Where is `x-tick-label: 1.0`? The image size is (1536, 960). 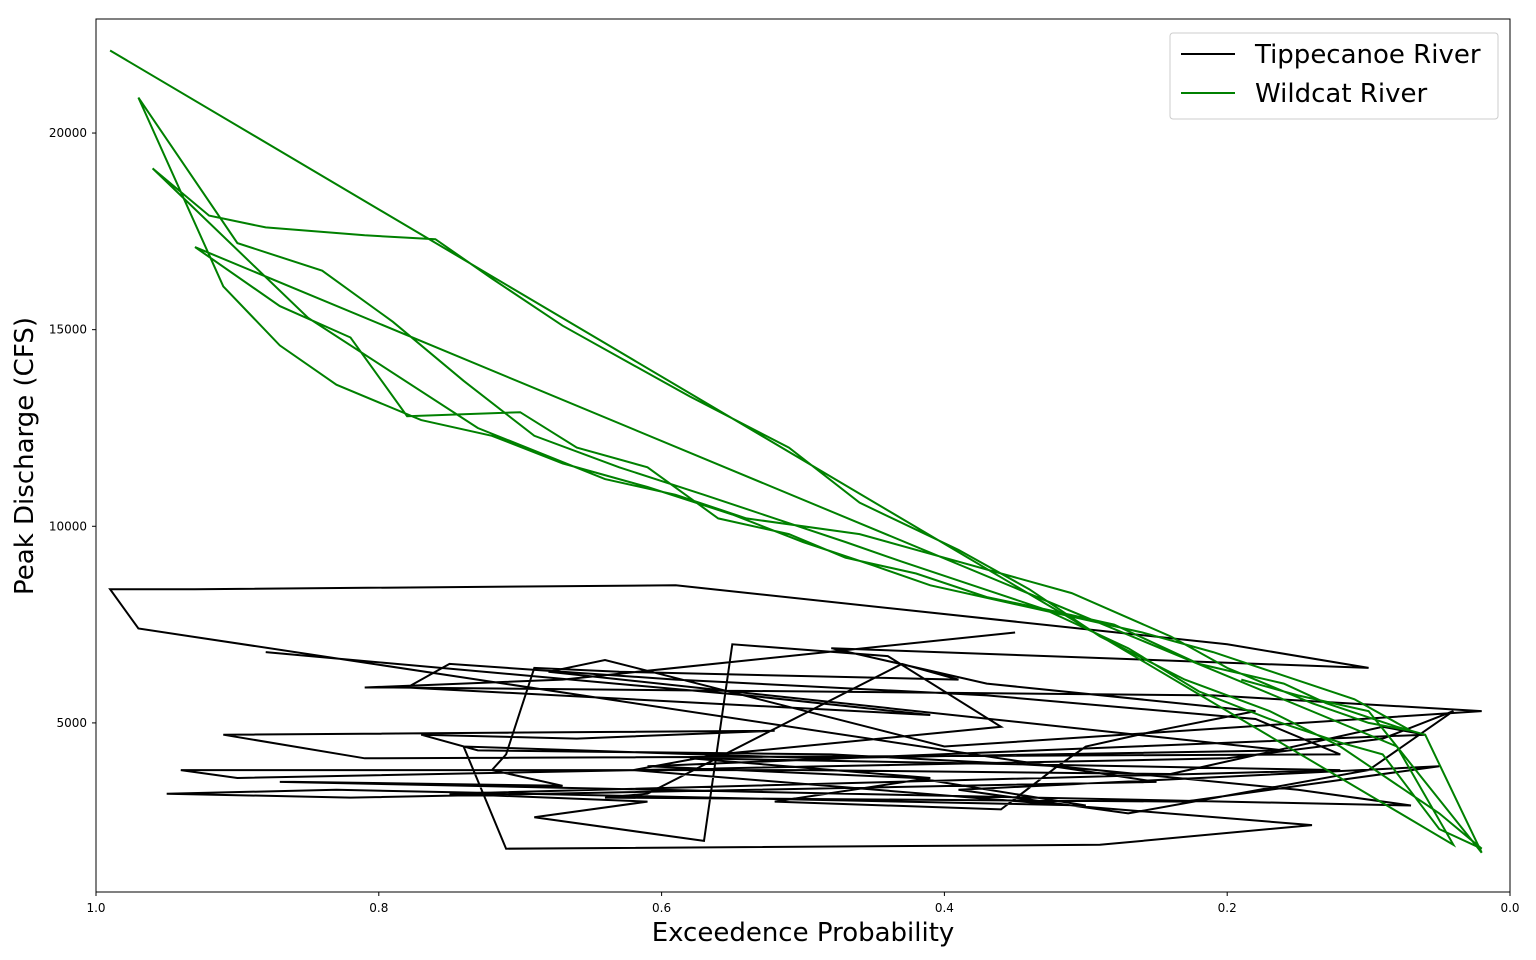
x-tick-label: 1.0 is located at coordinates (95, 908).